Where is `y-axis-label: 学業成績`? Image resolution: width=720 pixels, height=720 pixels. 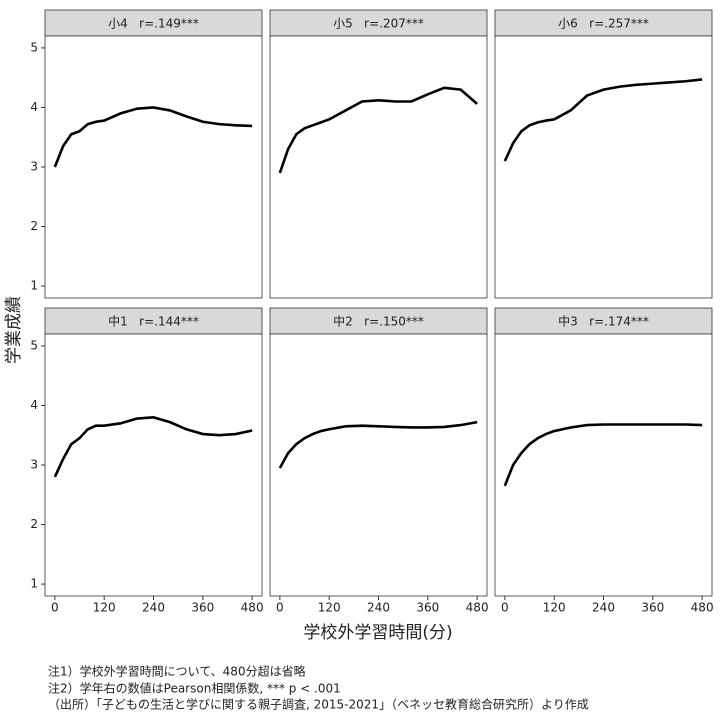 y-axis-label: 学業成績 is located at coordinates (14, 330).